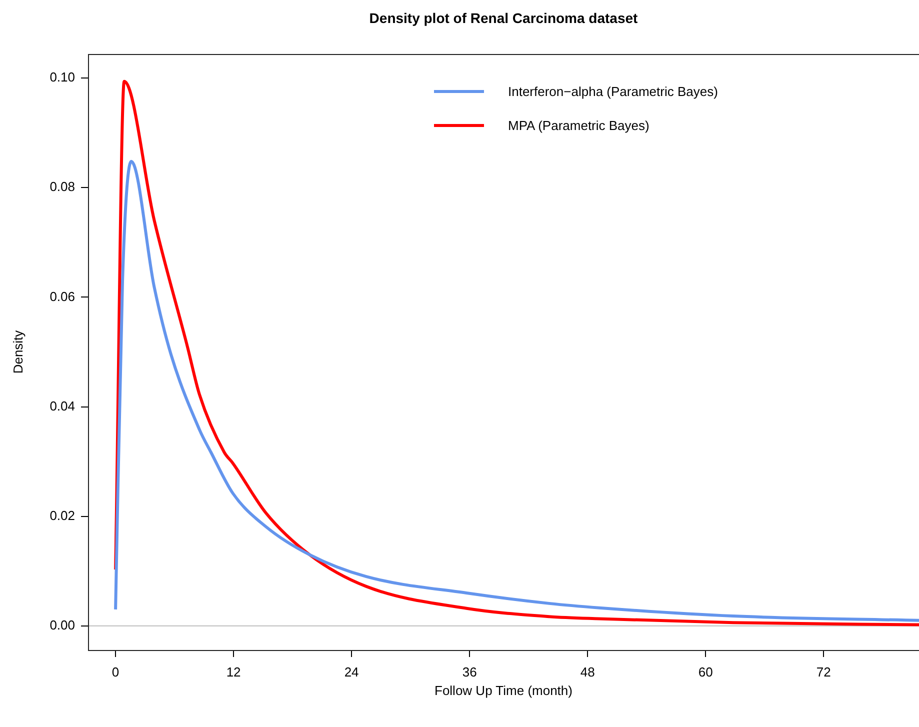 The image size is (919, 727). I want to click on x-axis-title: Follow Up Time (month), so click(504, 690).